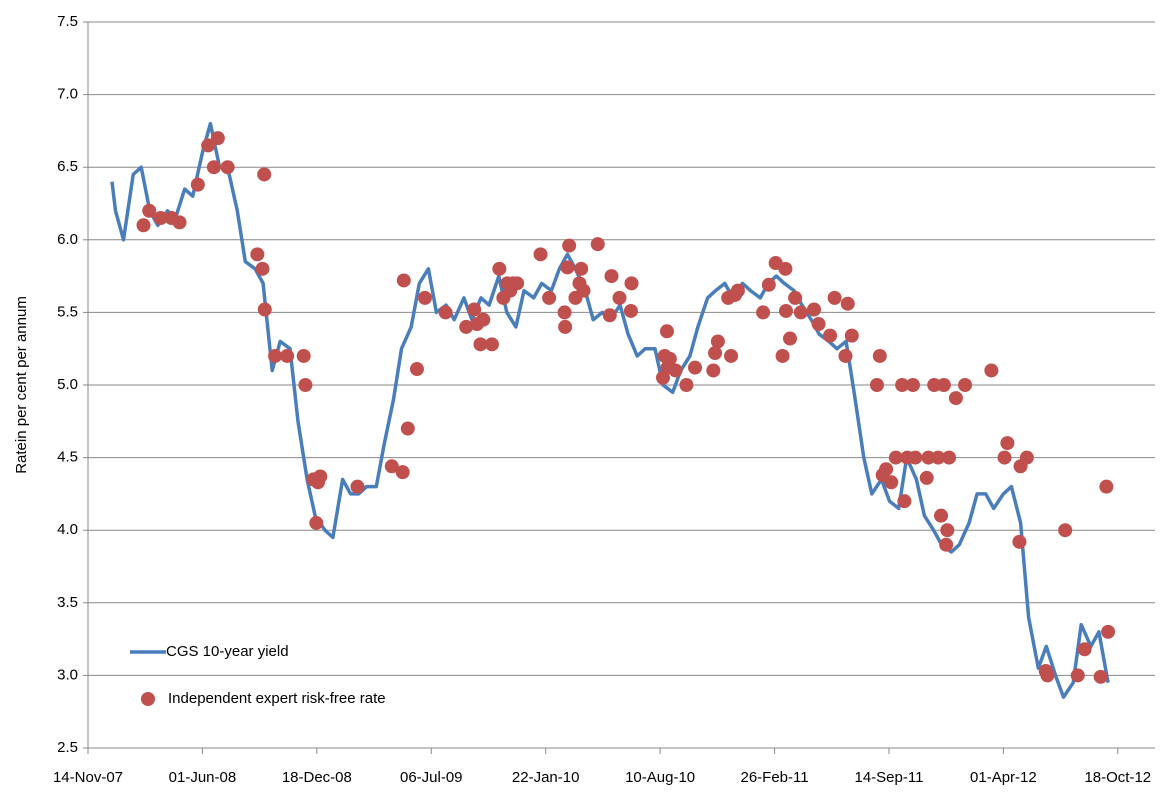  I want to click on y-axis-label: Ratein per cent per annum, so click(21, 385).